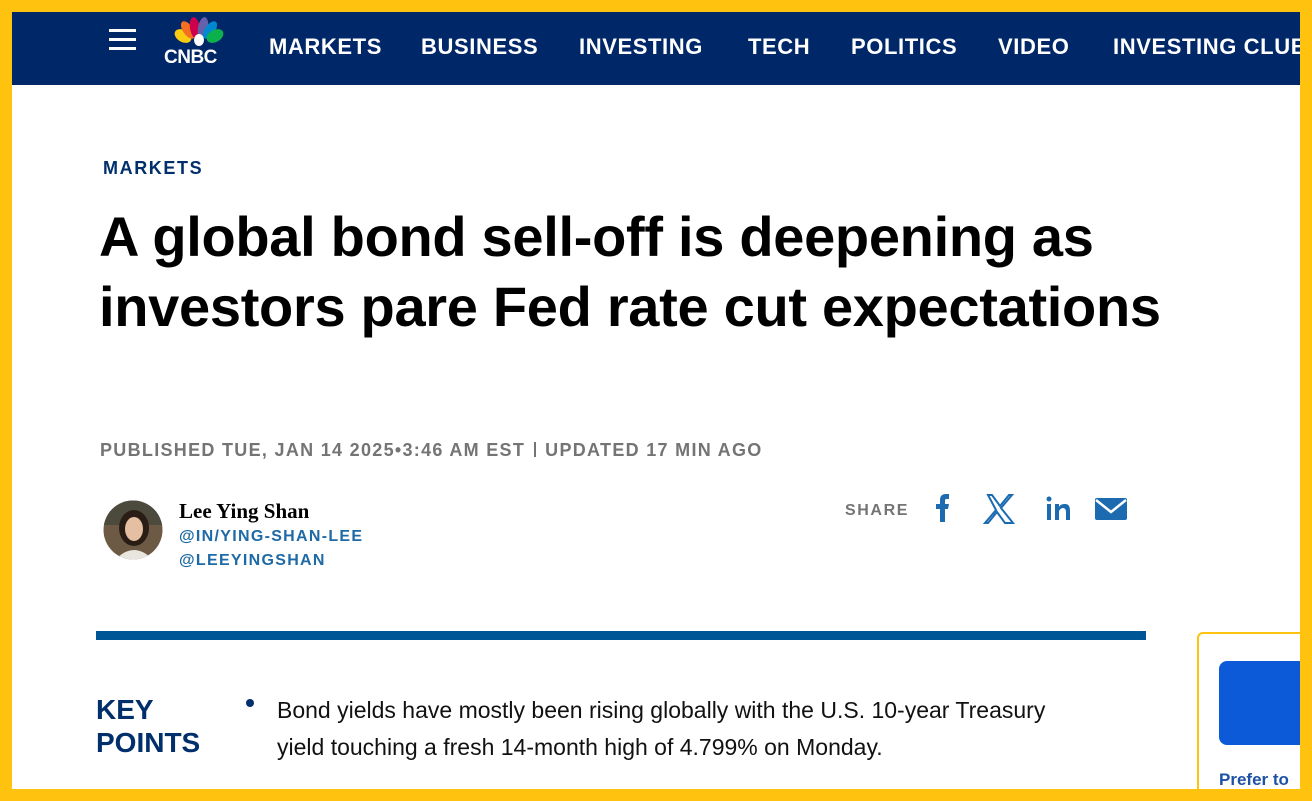 The height and width of the screenshot is (801, 1312). I want to click on logo-peacock, so click(199, 30).